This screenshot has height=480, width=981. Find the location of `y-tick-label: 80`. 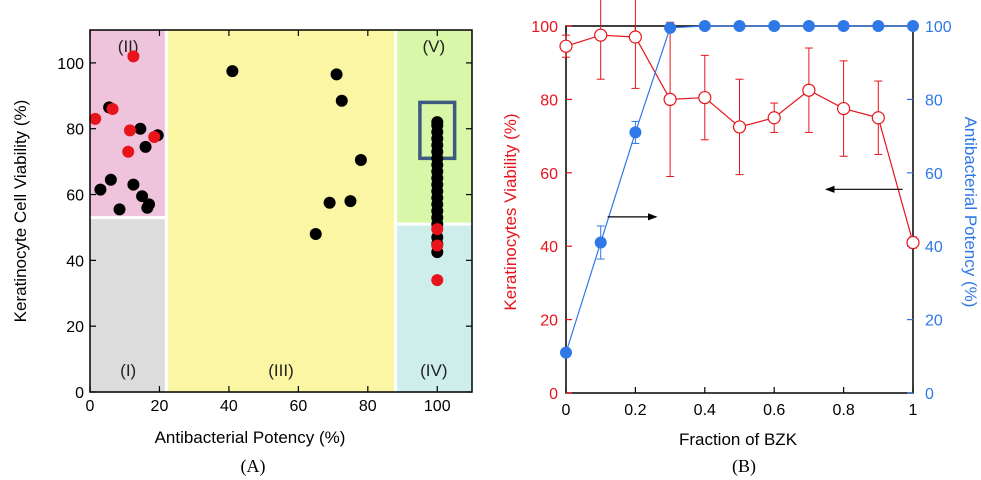

y-tick-label: 80 is located at coordinates (75, 130).